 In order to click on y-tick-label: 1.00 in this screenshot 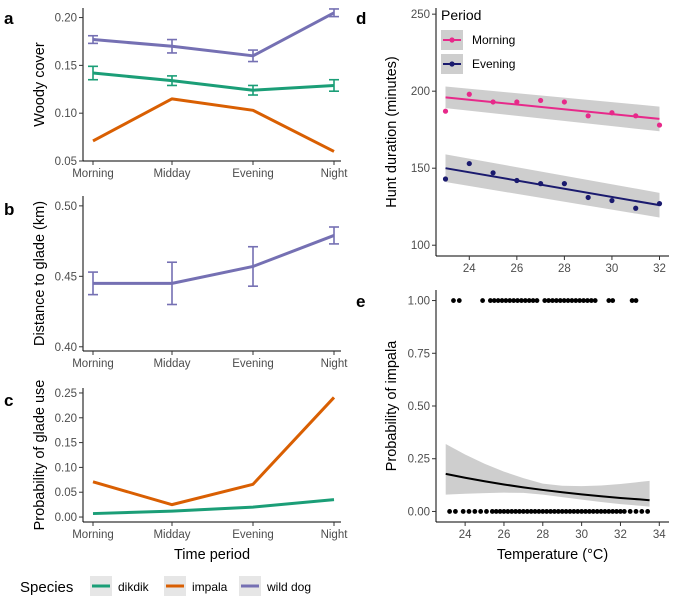, I will do `click(419, 302)`.